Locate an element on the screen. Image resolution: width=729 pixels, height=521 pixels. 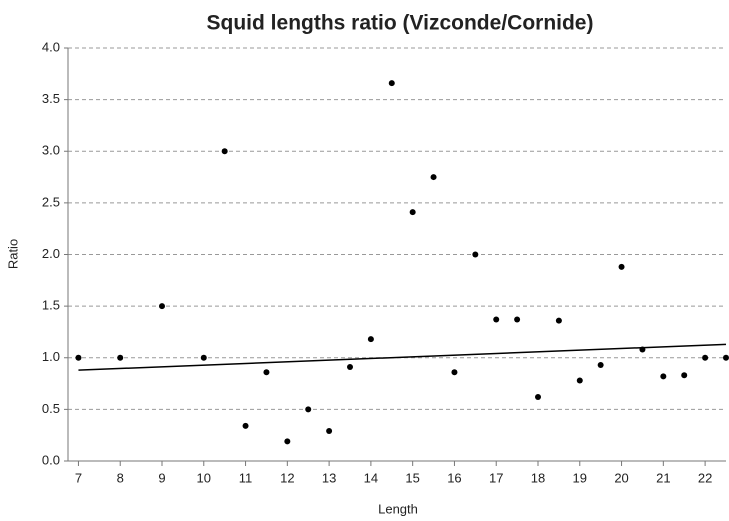
y-tick-label: 2.0 is located at coordinates (51, 253).